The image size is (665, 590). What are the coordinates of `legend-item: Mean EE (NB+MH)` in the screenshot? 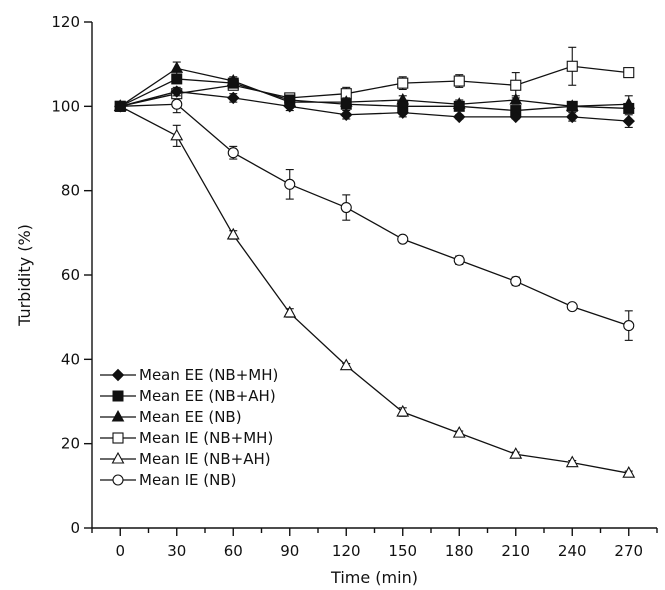 It's located at (189, 375).